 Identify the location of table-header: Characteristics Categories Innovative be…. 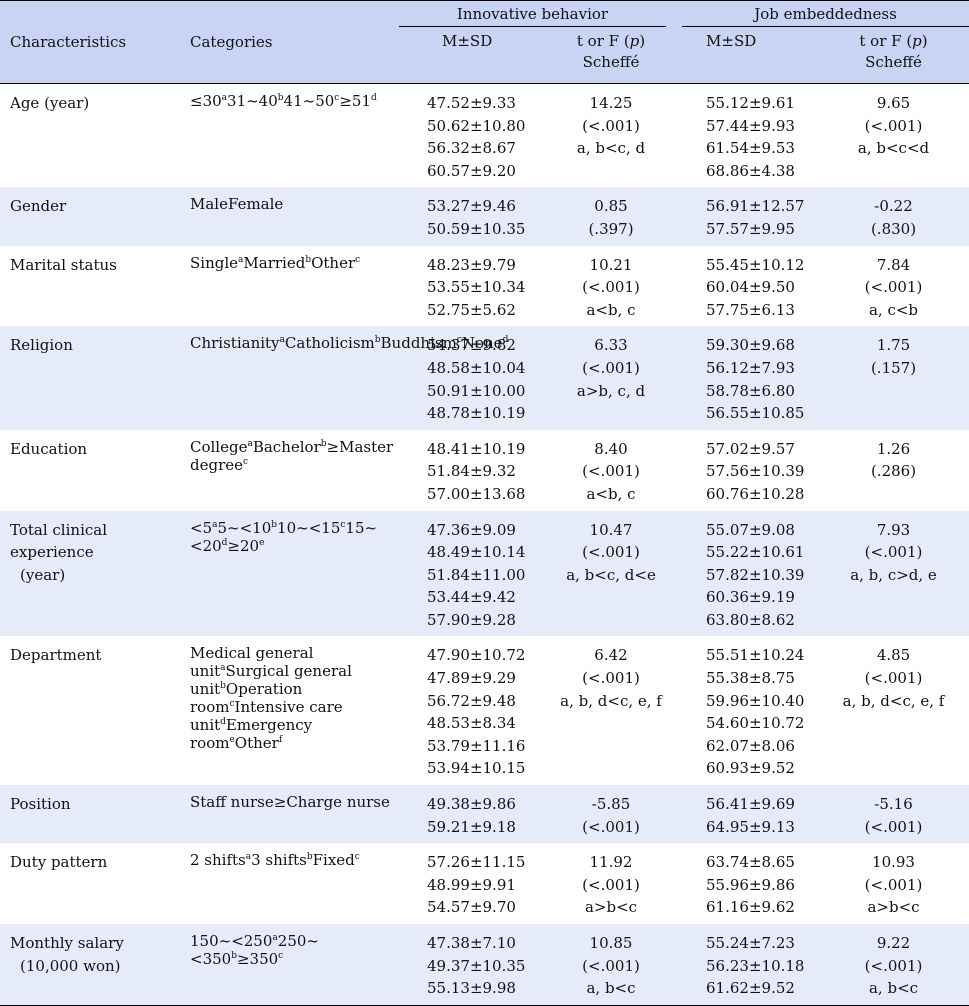
(484, 42).